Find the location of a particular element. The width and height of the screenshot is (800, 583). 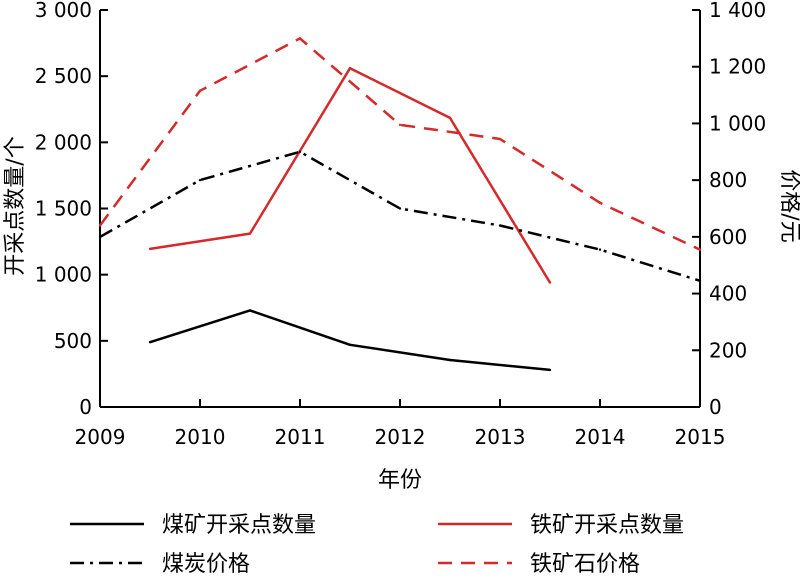

legend-label-4: 铁矿石价格 is located at coordinates (585, 564).